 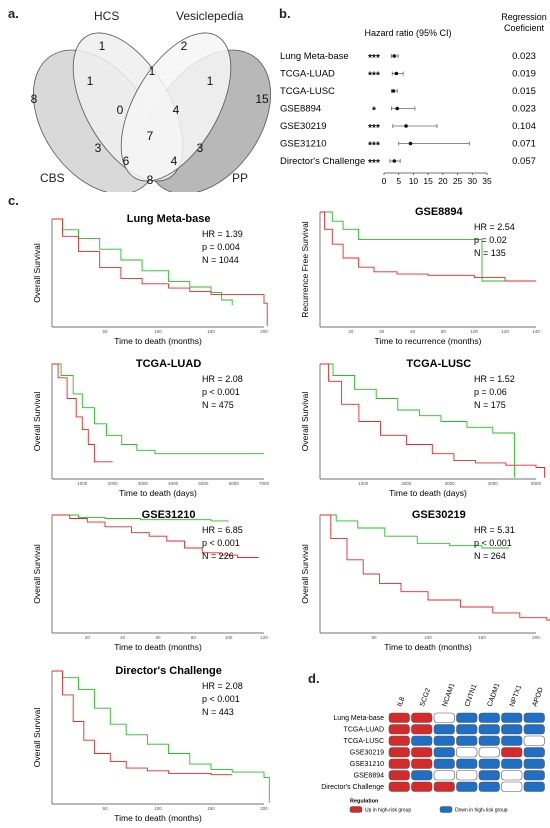 I want to click on km-x-label: Time to recurrence (months), so click(x=428, y=341).